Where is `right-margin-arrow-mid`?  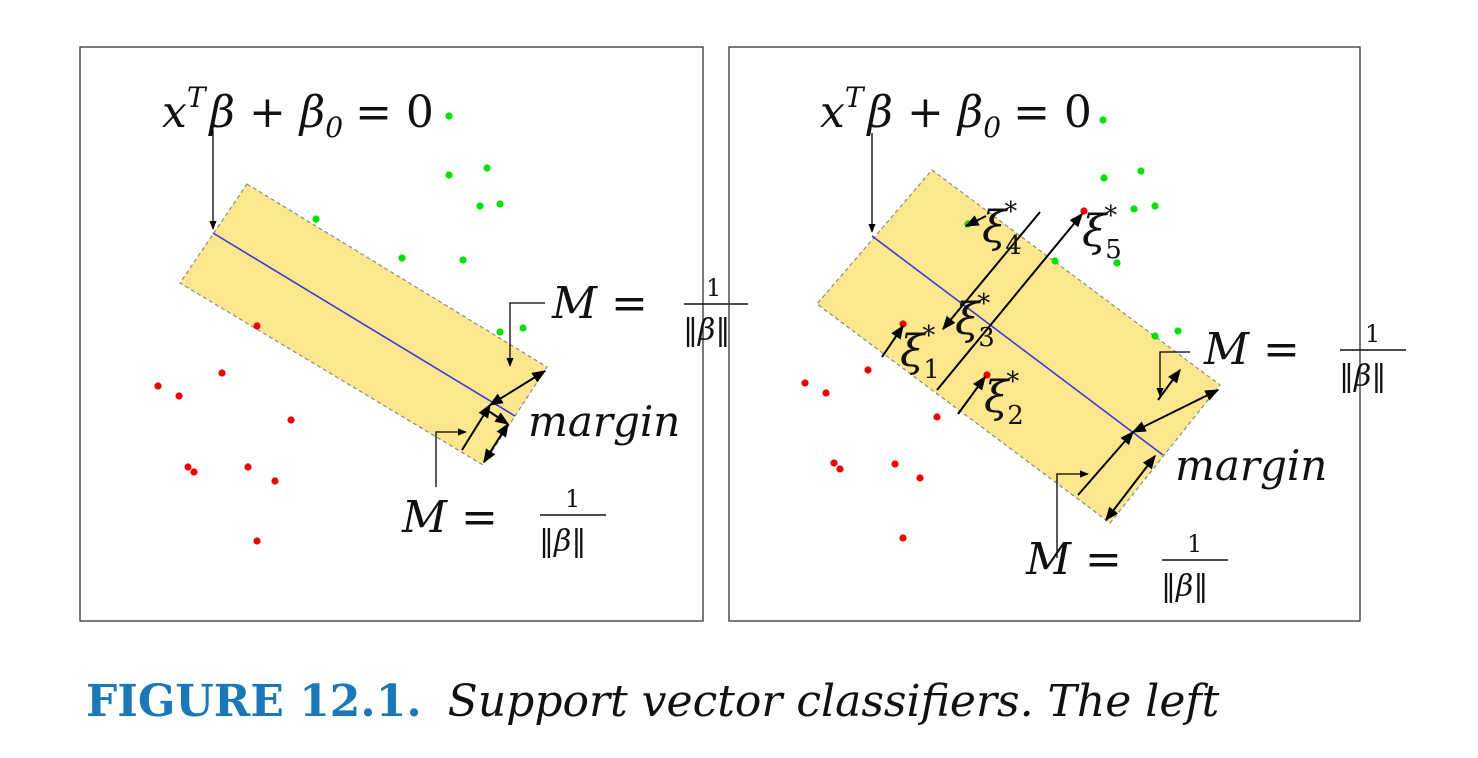 right-margin-arrow-mid is located at coordinates (1105, 463).